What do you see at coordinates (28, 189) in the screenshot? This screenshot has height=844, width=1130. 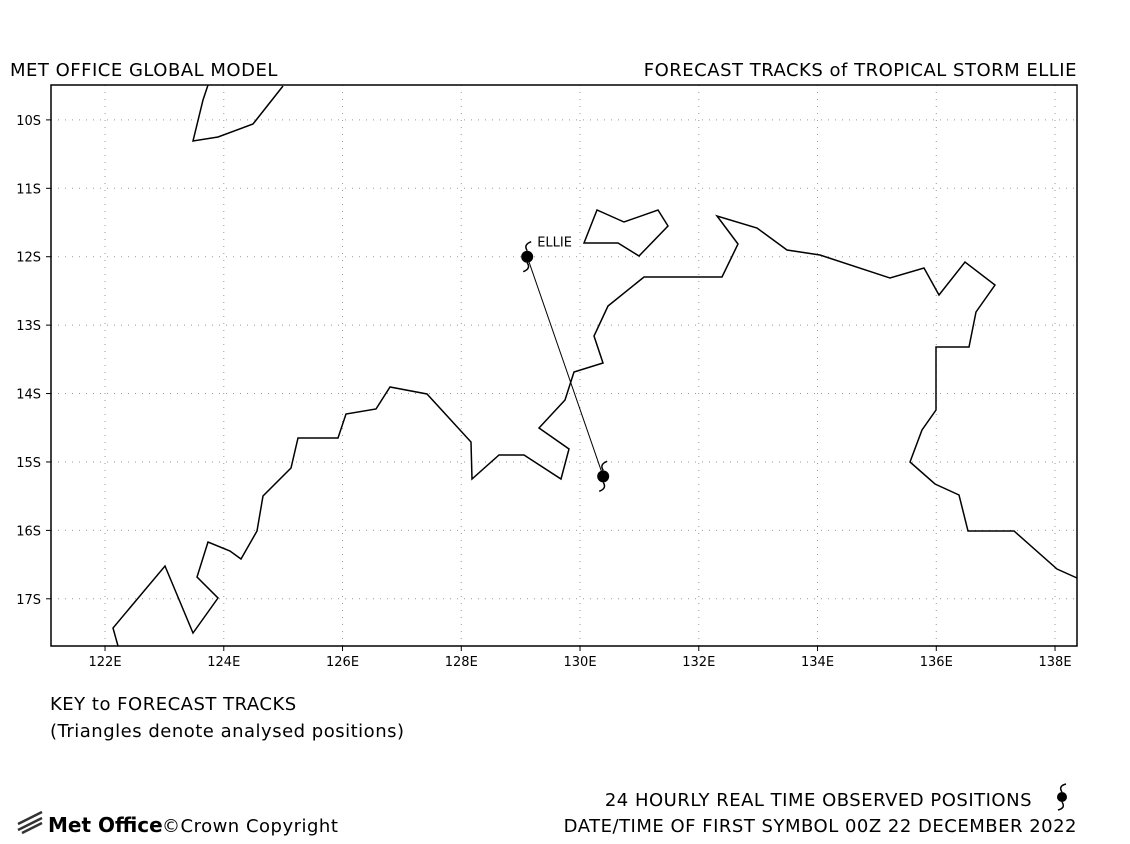 I see `y-tick-label: 11S` at bounding box center [28, 189].